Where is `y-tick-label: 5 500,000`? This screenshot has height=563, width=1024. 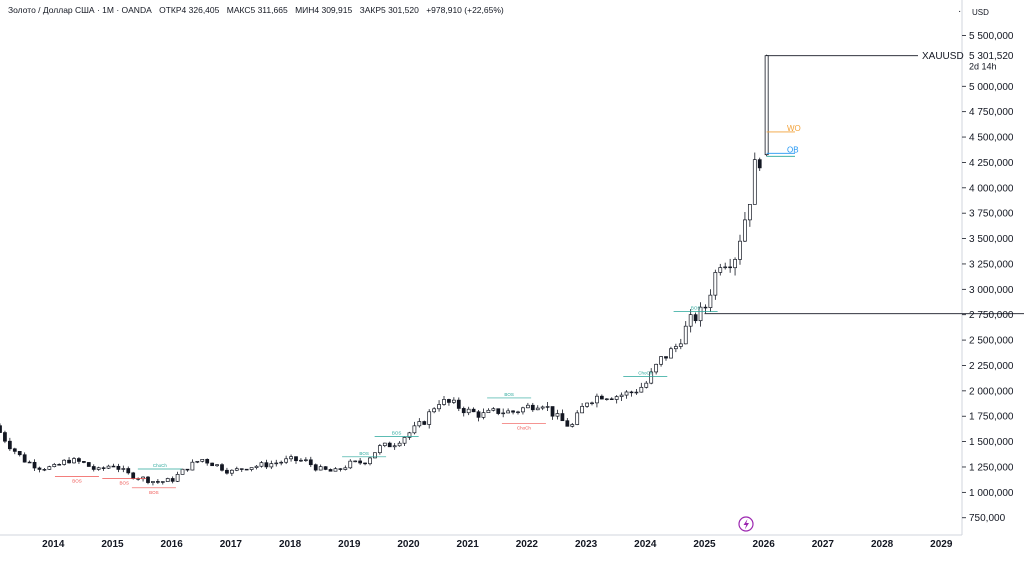 y-tick-label: 5 500,000 is located at coordinates (991, 36).